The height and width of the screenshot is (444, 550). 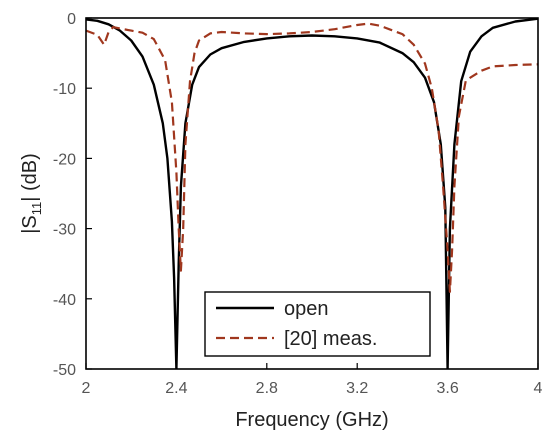 I want to click on x-tick-label: 3.2, so click(x=357, y=388).